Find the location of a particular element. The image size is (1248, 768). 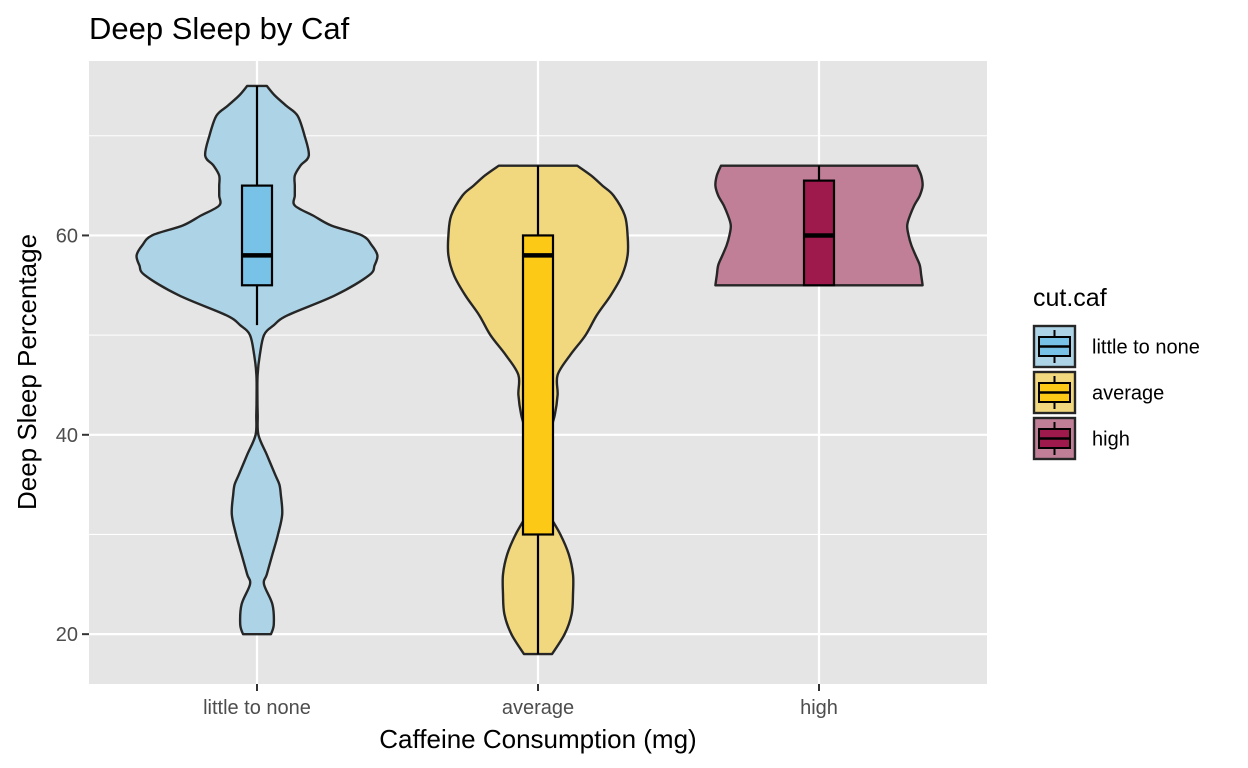

x-tick-label: high is located at coordinates (819, 708).